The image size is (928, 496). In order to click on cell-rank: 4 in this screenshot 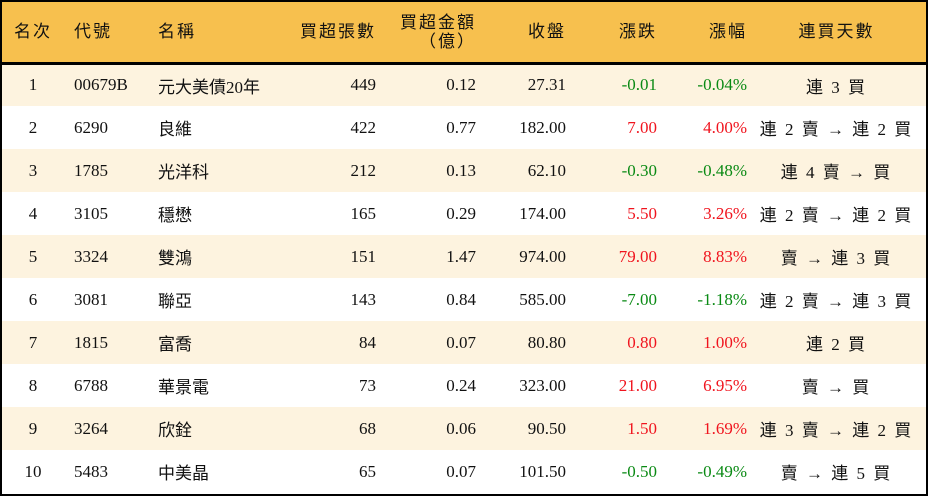, I will do `click(33, 213)`.